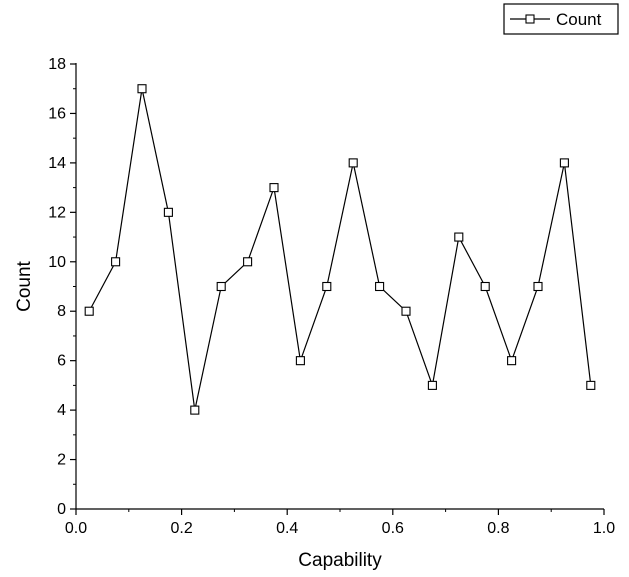 This screenshot has width=629, height=577. I want to click on legend: Count, so click(561, 19).